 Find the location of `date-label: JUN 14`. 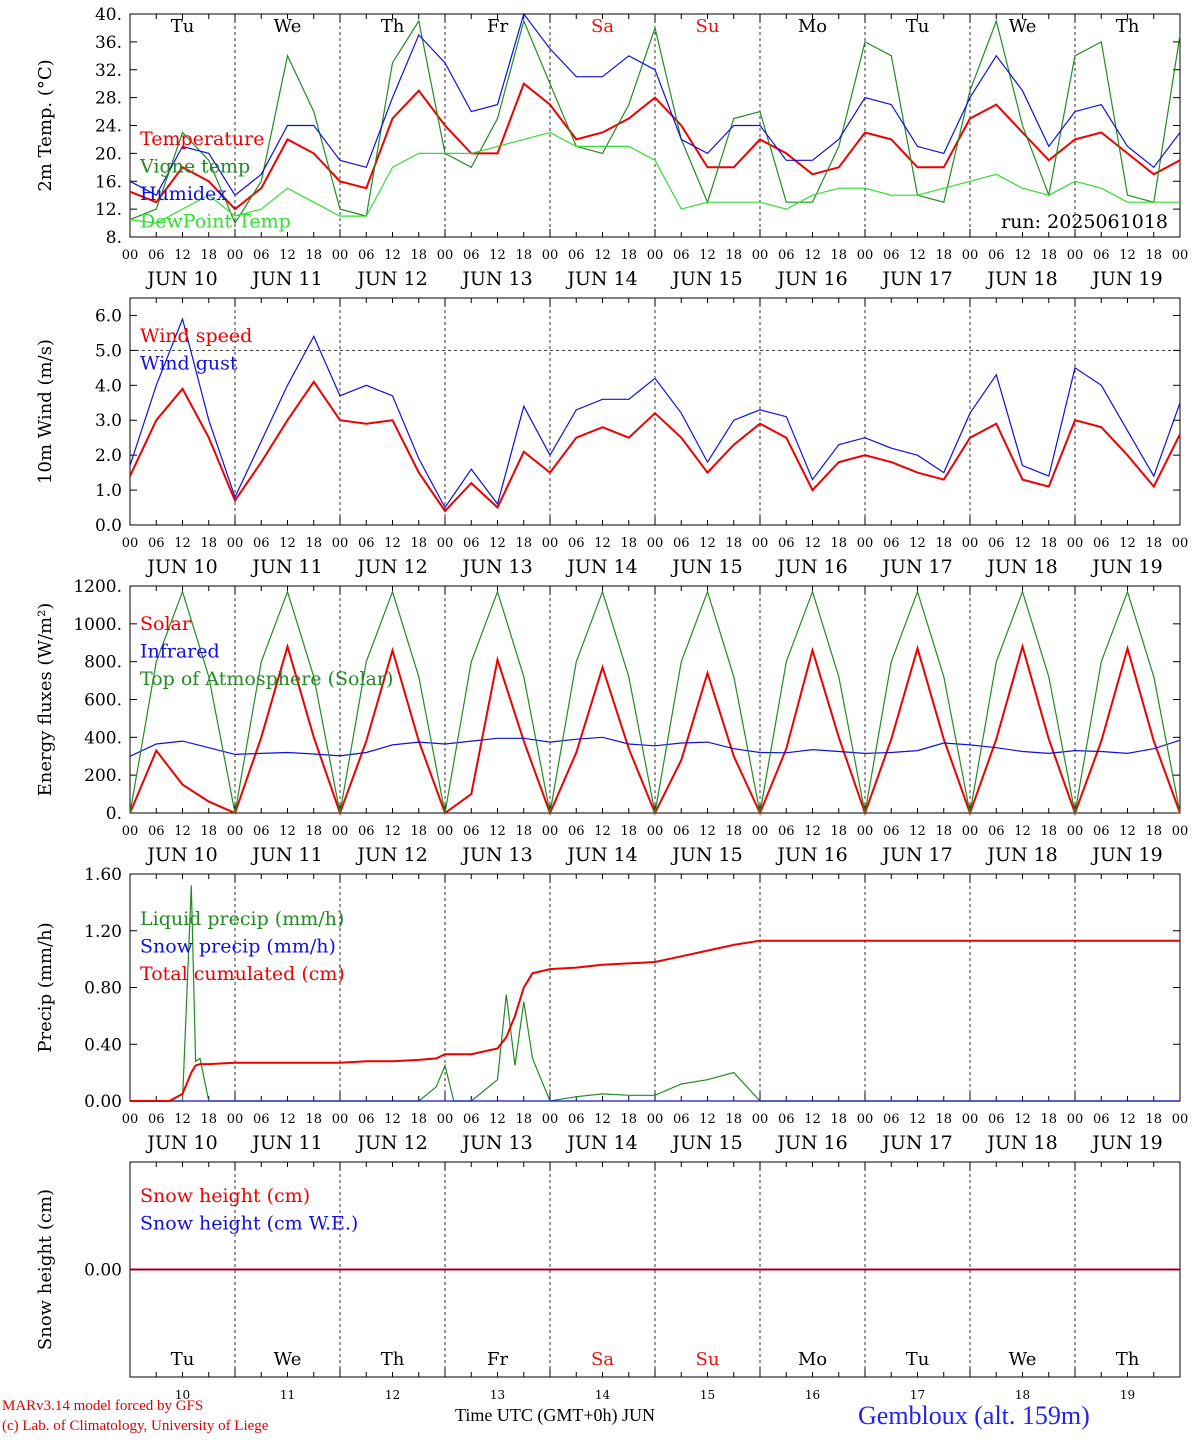

date-label: JUN 14 is located at coordinates (601, 855).